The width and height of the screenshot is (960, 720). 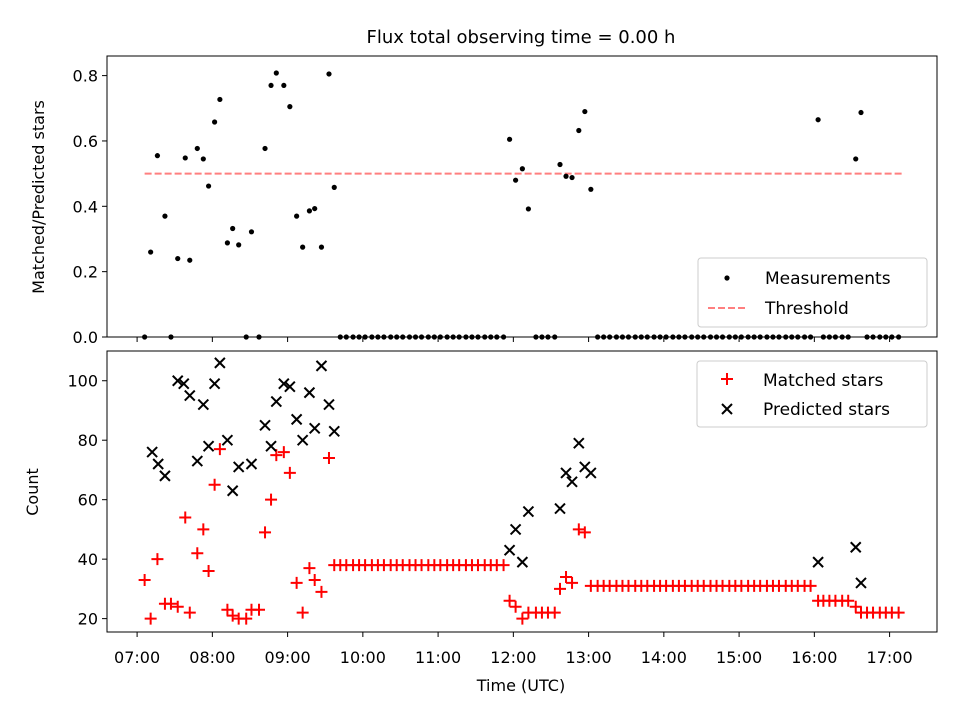 What do you see at coordinates (727, 278) in the screenshot?
I see `legend-measurements-marker` at bounding box center [727, 278].